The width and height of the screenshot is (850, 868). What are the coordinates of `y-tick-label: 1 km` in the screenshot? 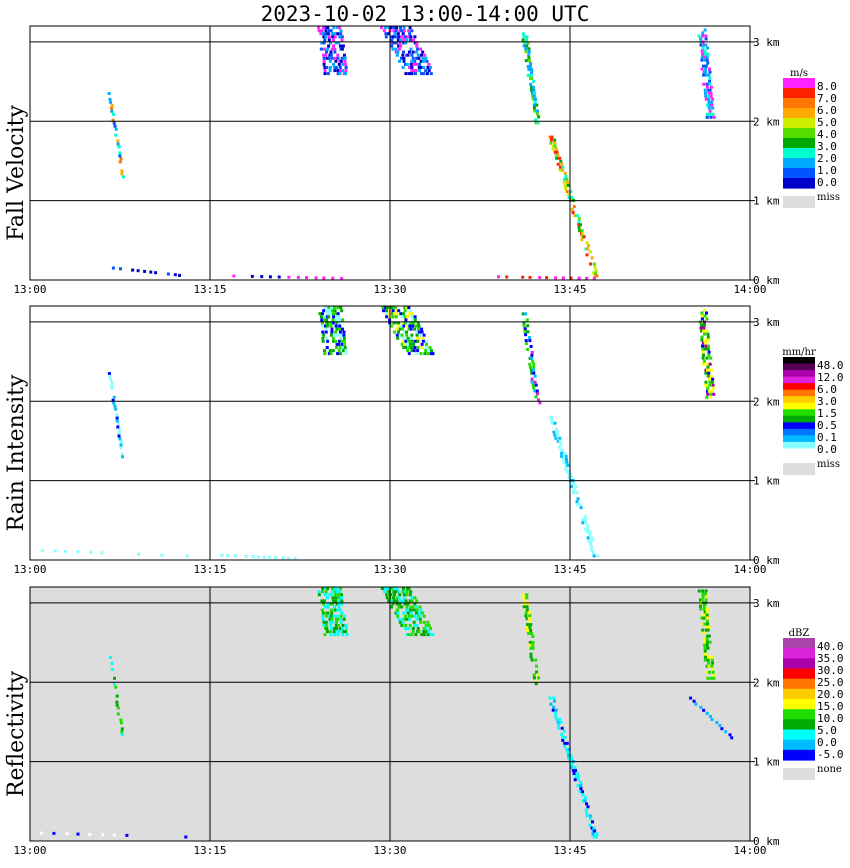 It's located at (766, 762).